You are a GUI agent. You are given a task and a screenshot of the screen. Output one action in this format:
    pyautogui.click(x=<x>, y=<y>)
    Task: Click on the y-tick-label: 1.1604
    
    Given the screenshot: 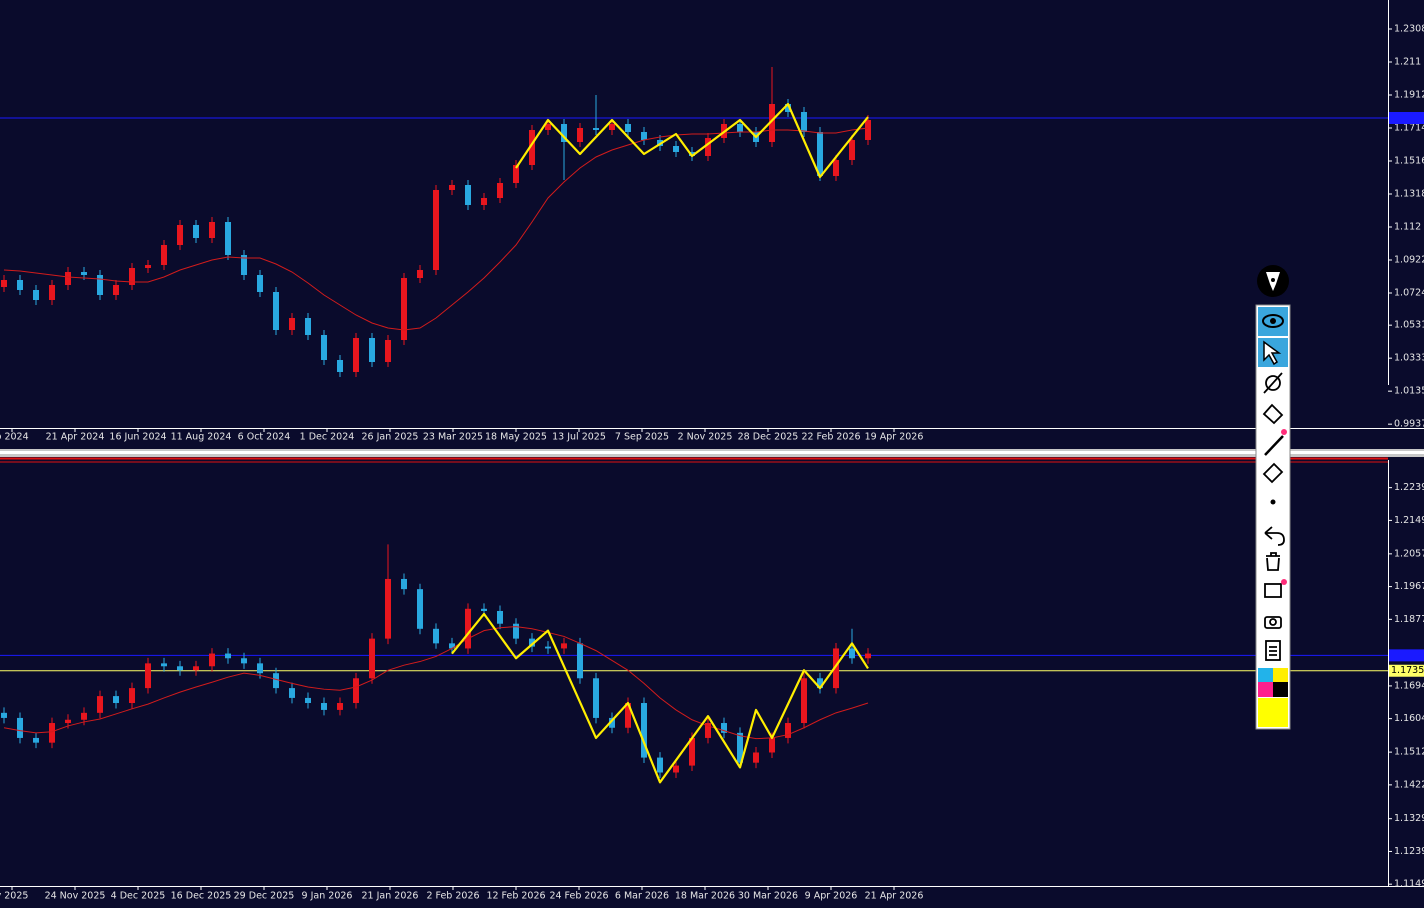 What is the action you would take?
    pyautogui.click(x=1409, y=718)
    